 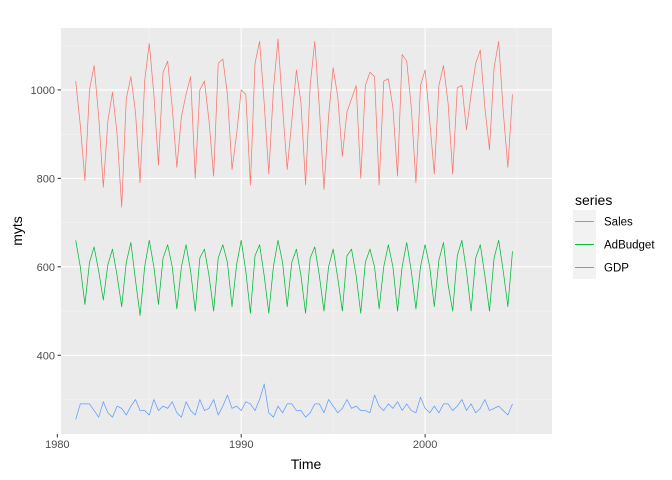 What do you see at coordinates (294, 401) in the screenshot?
I see `series-line-gdp` at bounding box center [294, 401].